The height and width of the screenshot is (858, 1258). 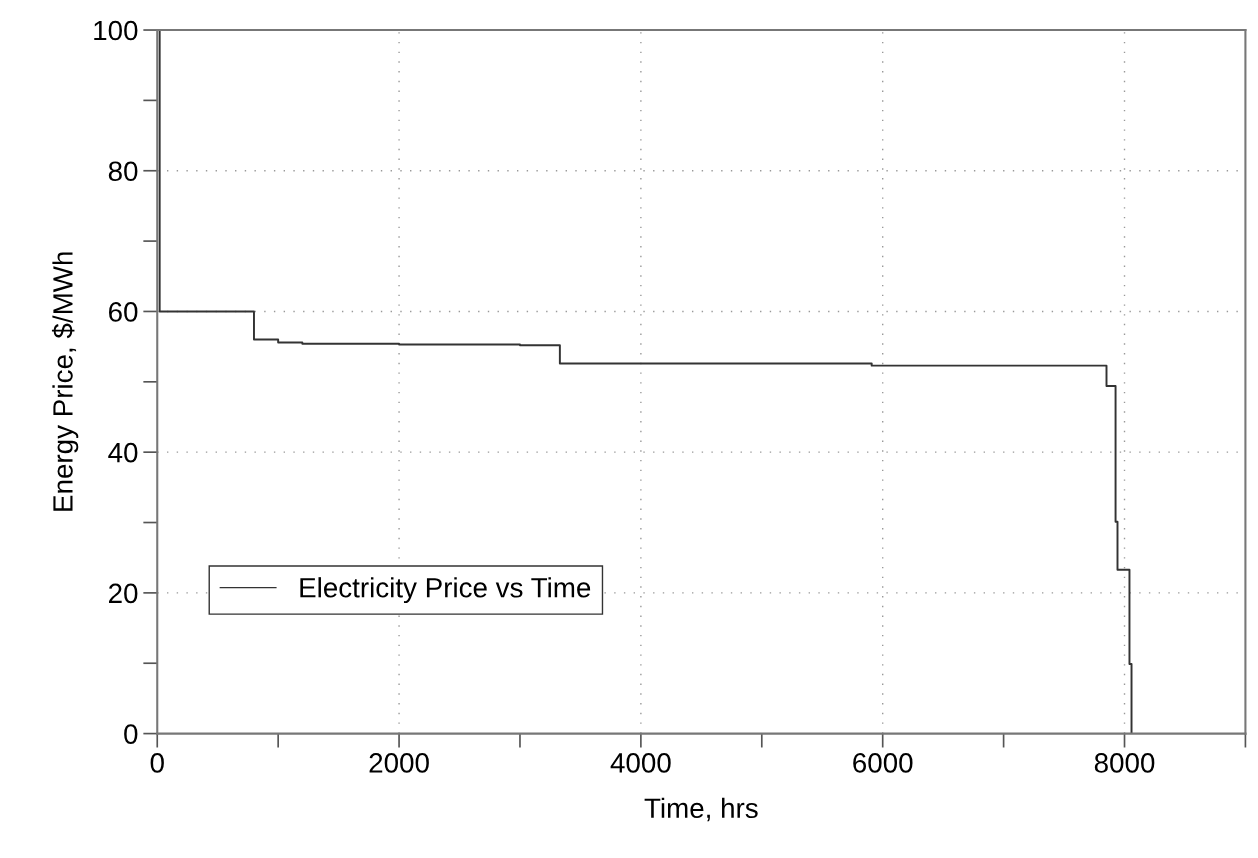 I want to click on y-tick-label: 60, so click(x=123, y=312).